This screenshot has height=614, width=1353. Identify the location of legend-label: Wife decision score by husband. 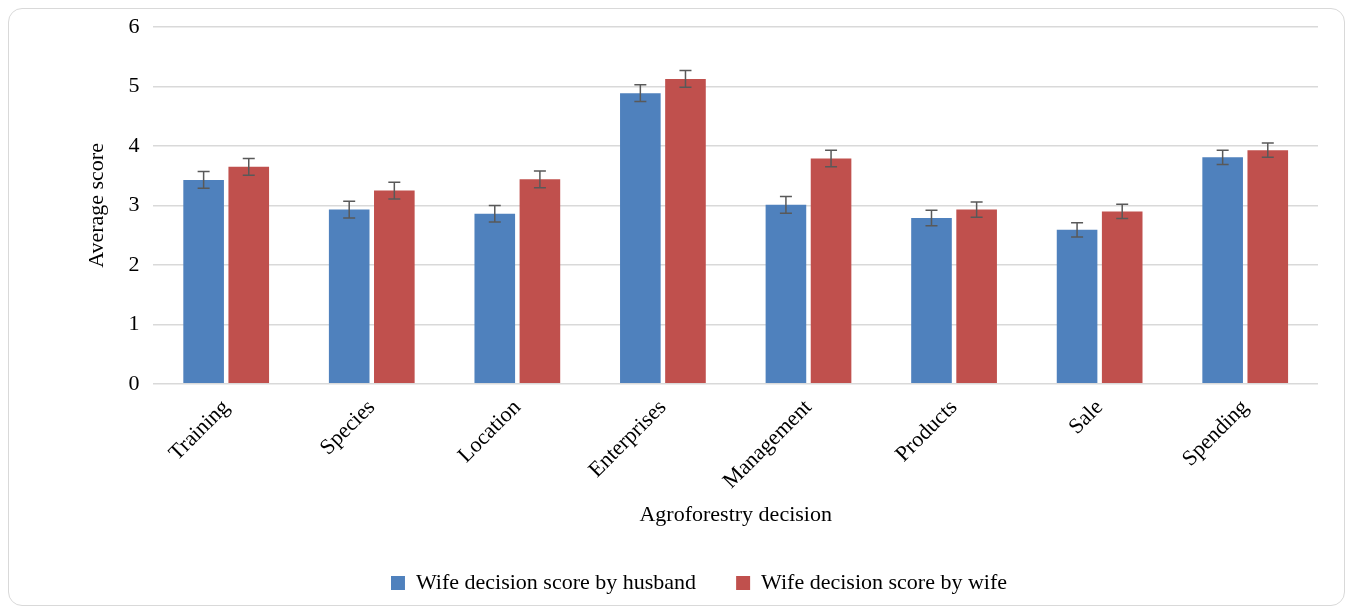
(556, 581).